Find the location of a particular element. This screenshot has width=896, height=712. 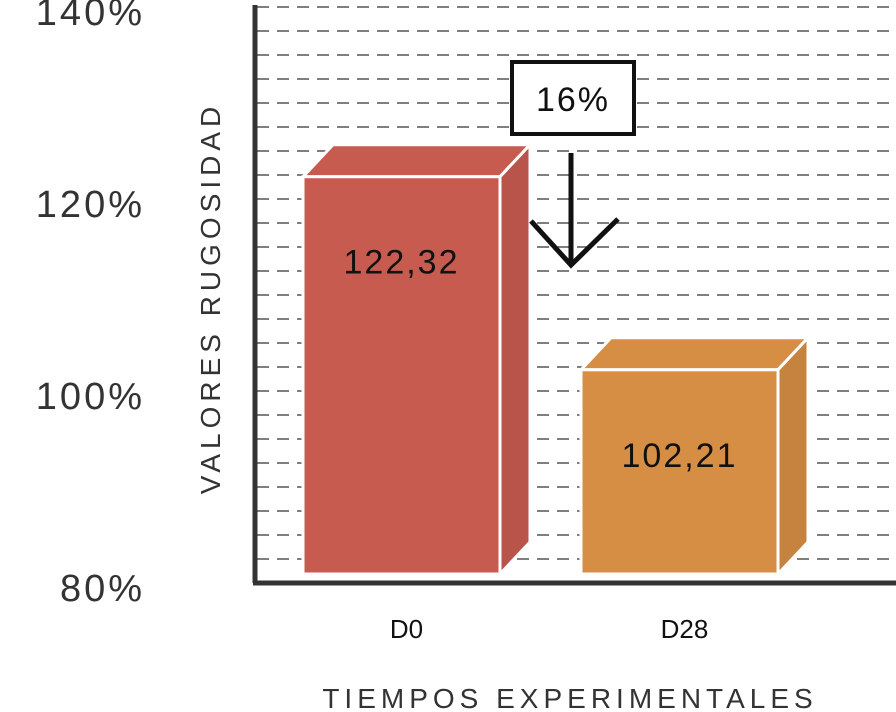

y-tick-label: 120% is located at coordinates (90, 205).